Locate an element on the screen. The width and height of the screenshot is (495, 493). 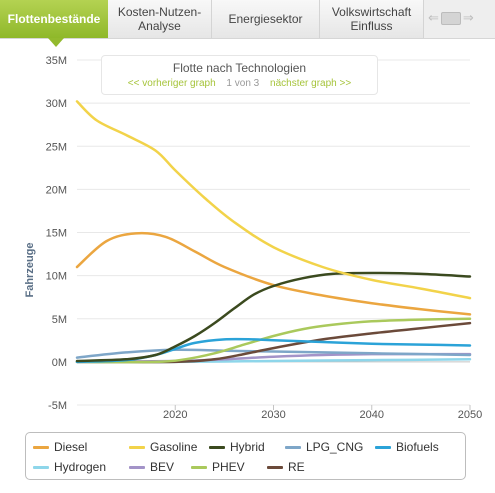
tab-label: Volkswirtschaft Einfluss is located at coordinates (371, 19).